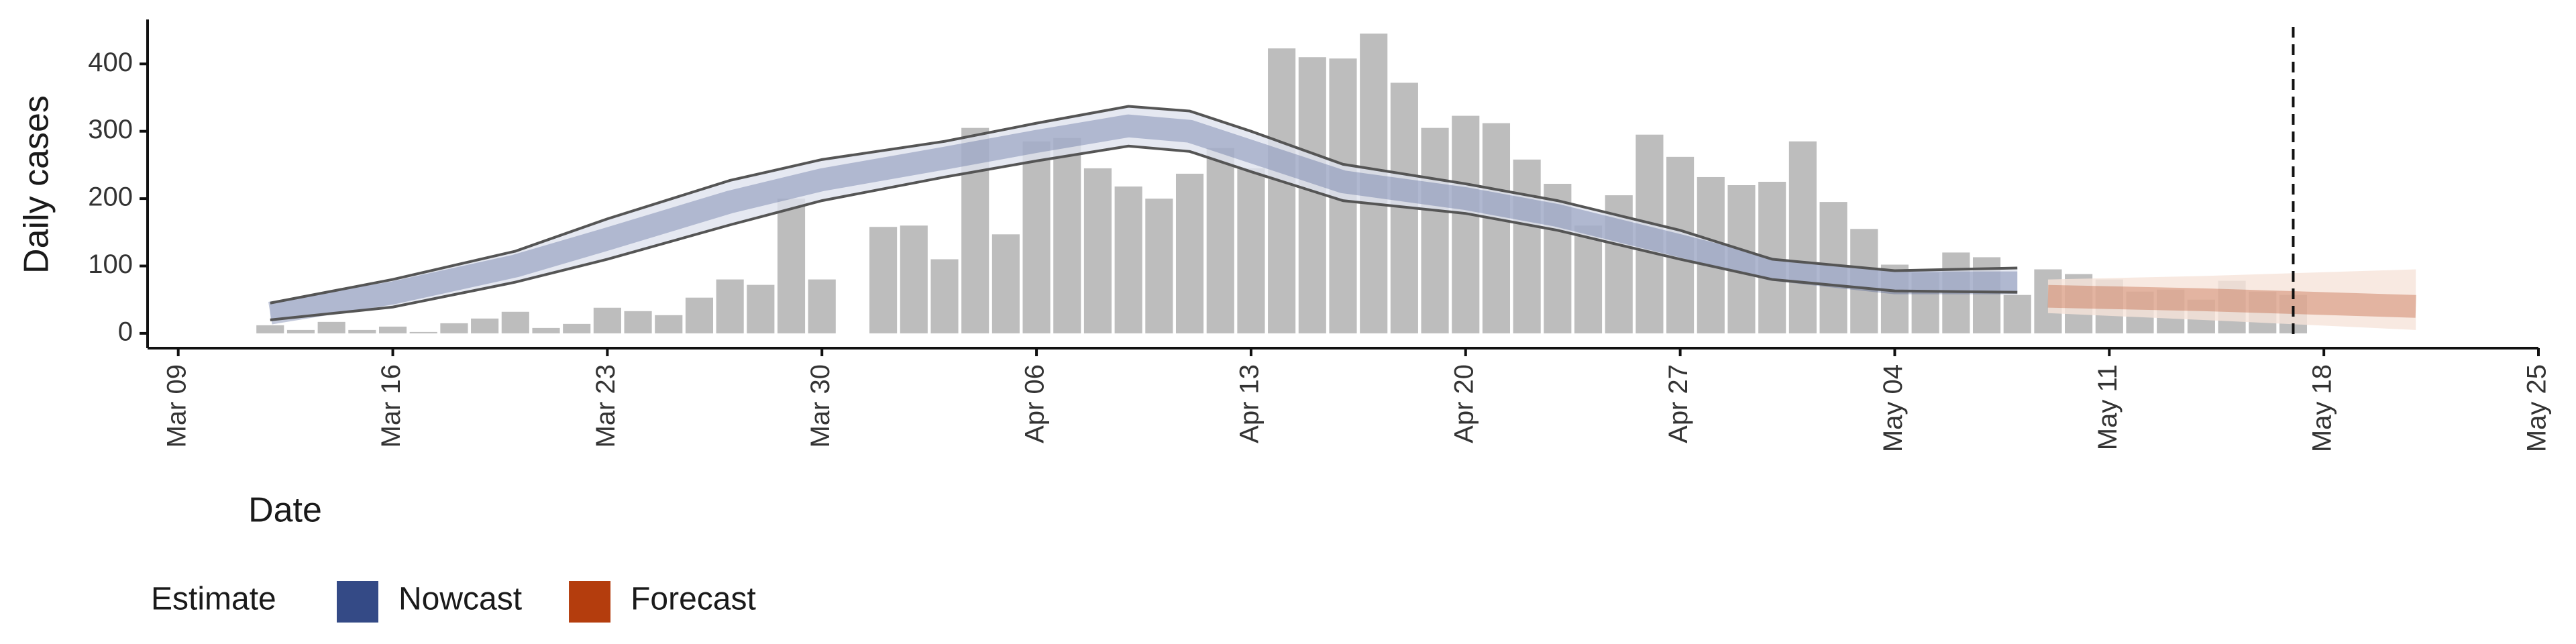 This screenshot has height=644, width=2576. What do you see at coordinates (1893, 408) in the screenshot?
I see `x-tick-label: May 04` at bounding box center [1893, 408].